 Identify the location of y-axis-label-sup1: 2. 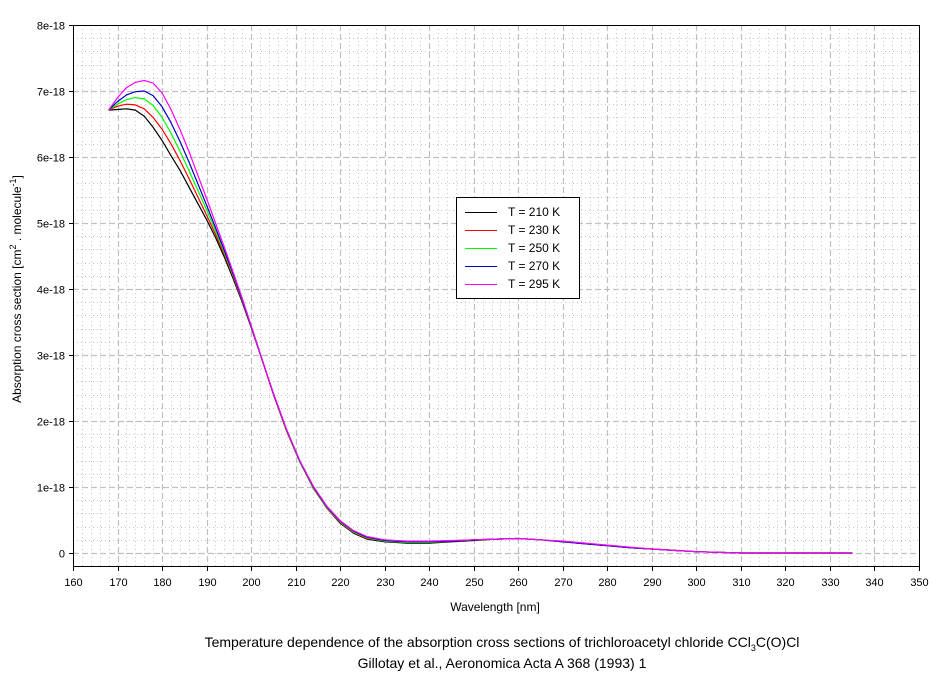
(13, 247).